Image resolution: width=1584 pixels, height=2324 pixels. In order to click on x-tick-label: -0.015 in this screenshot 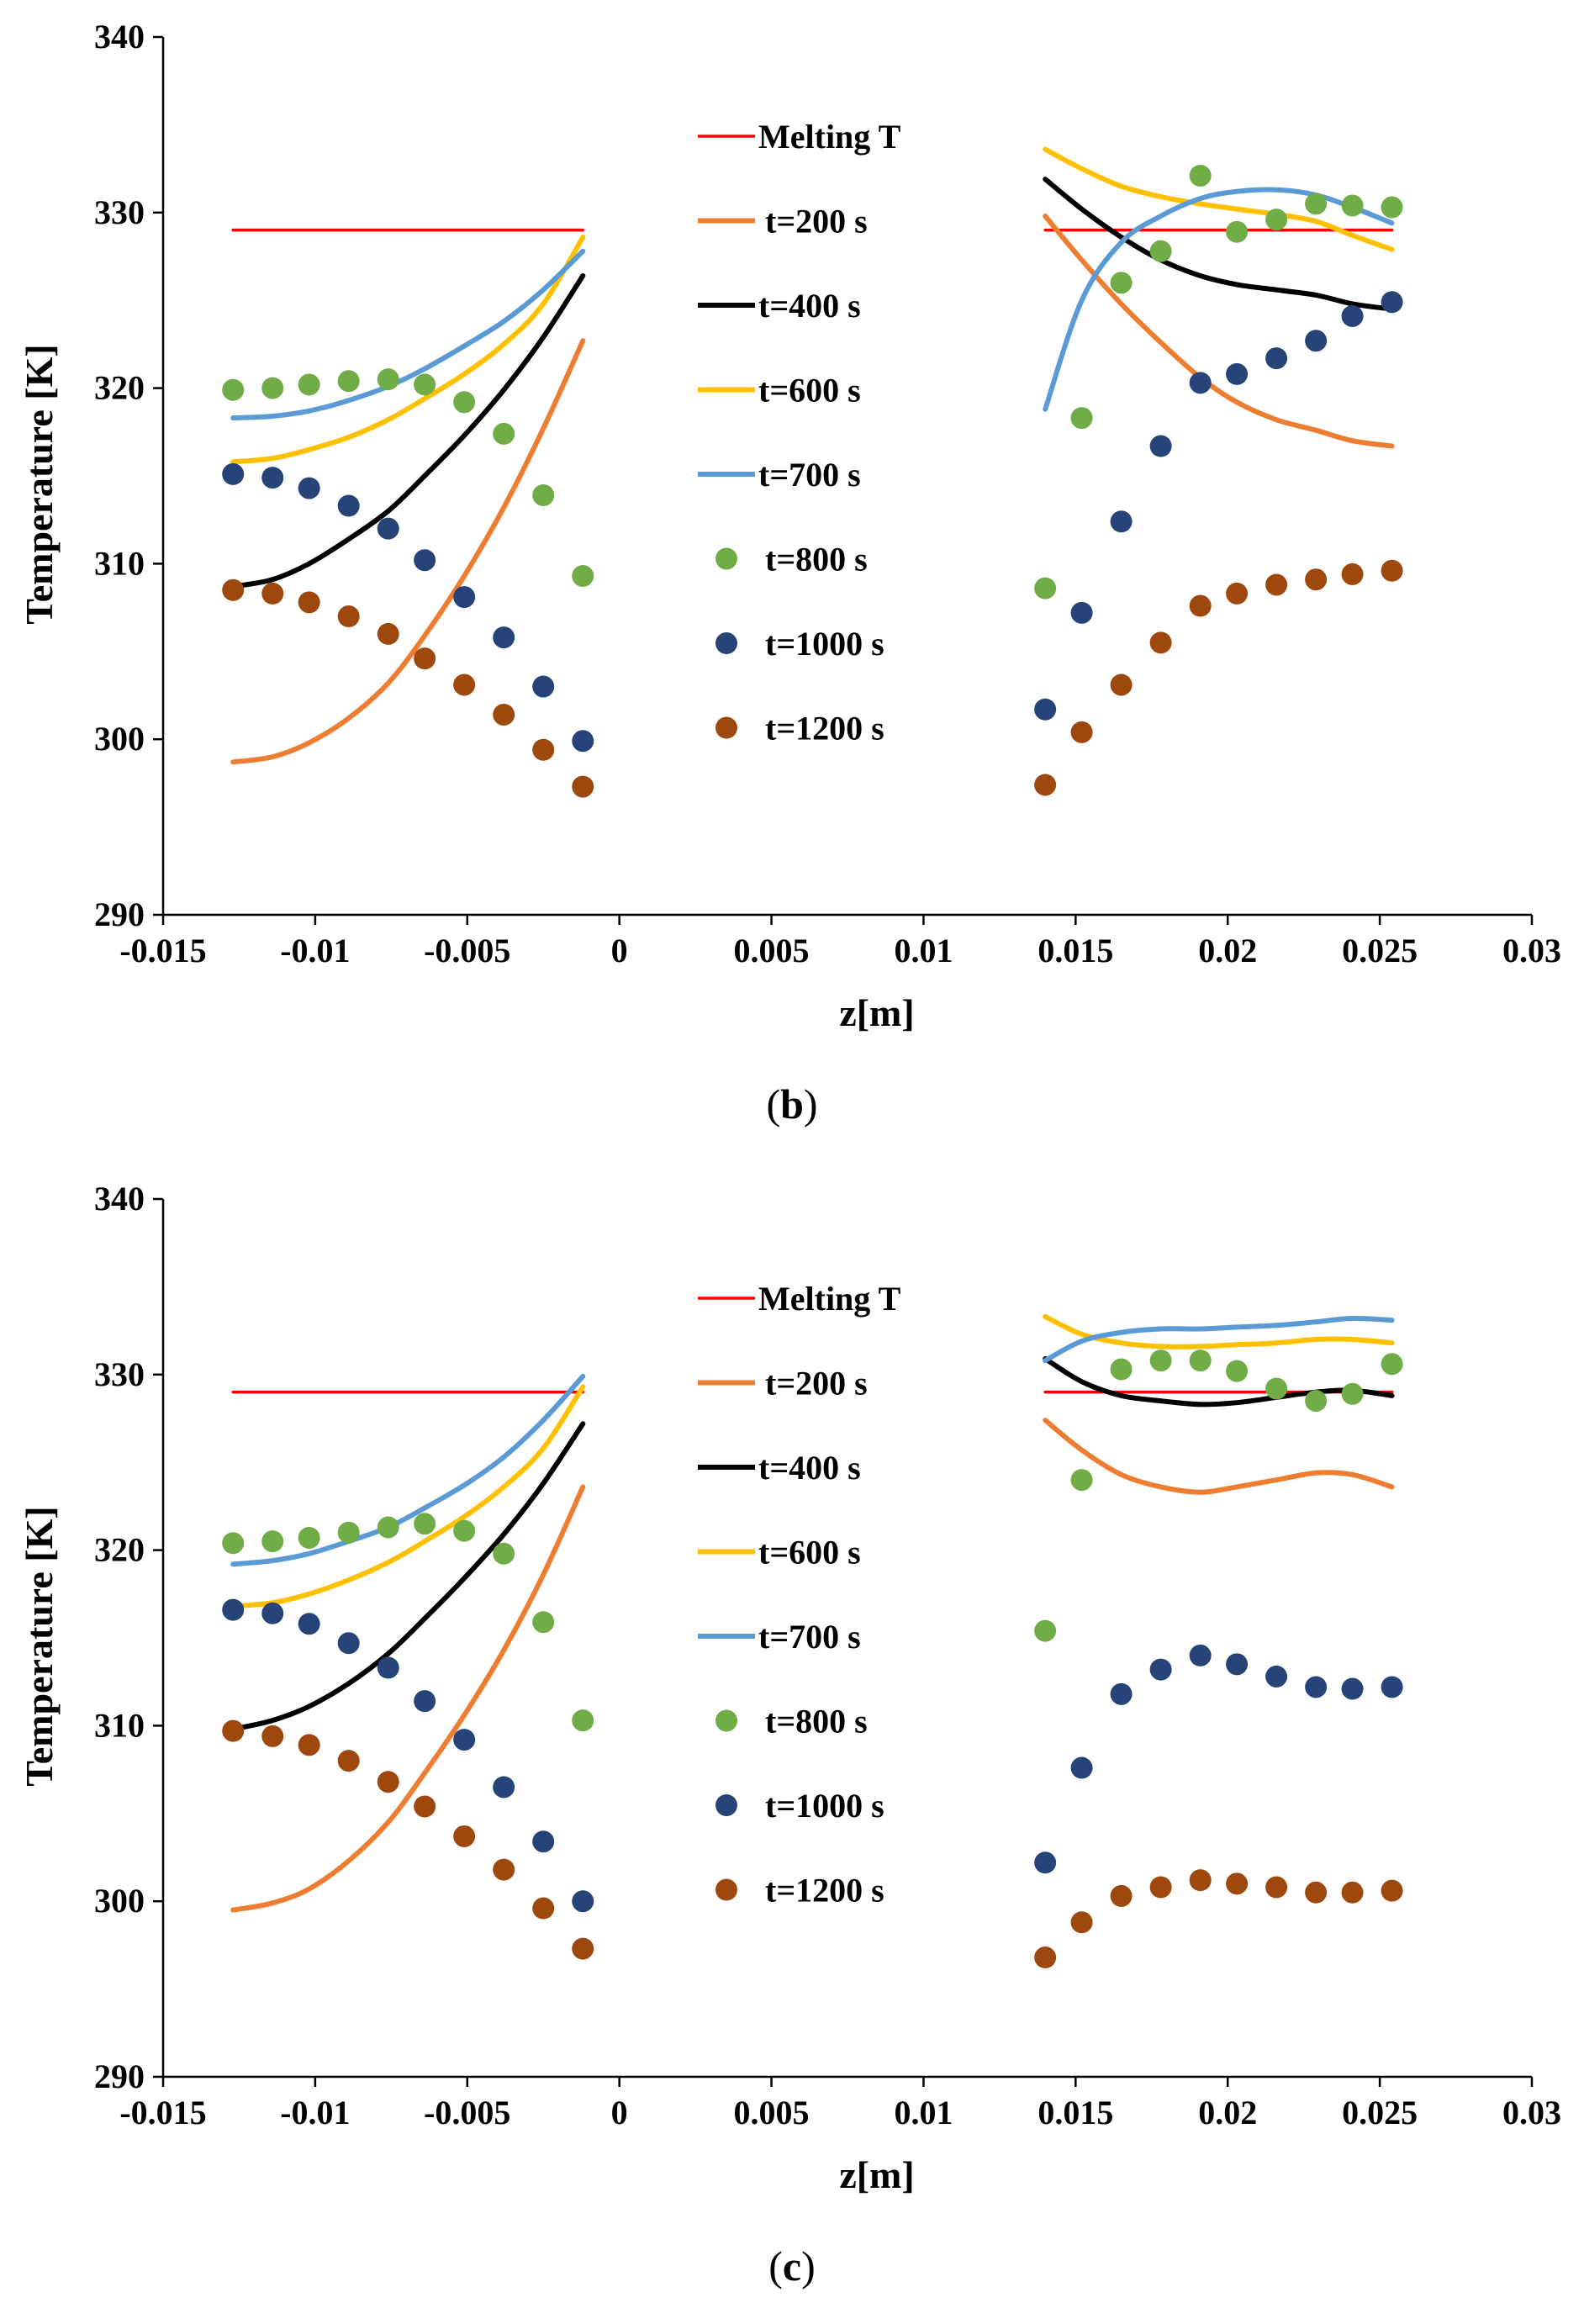, I will do `click(162, 950)`.